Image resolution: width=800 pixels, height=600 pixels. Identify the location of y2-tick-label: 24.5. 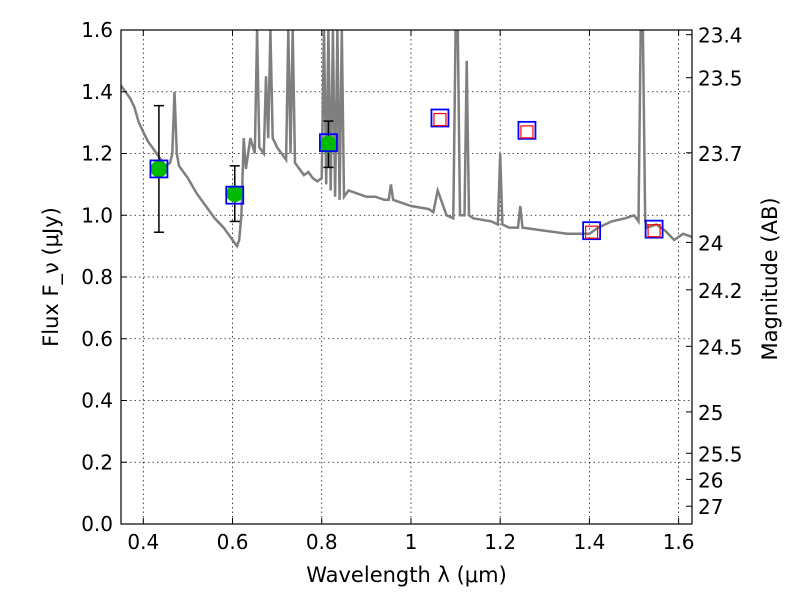
(720, 347).